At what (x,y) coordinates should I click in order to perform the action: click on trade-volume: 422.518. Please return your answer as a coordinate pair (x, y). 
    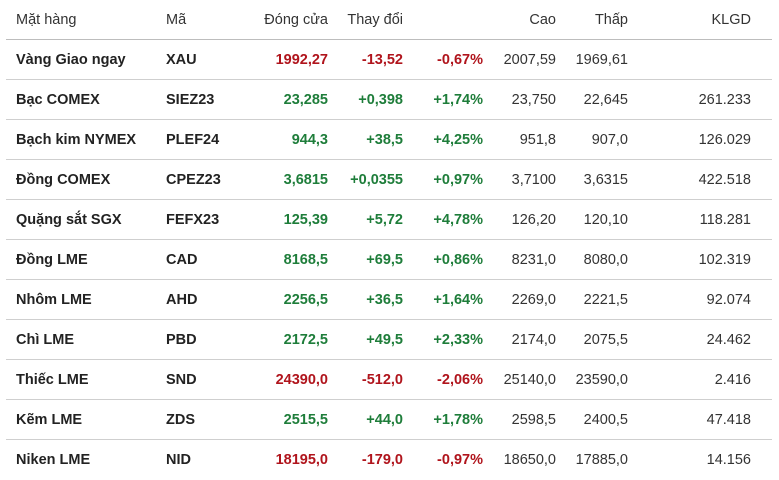
    Looking at the image, I should click on (724, 179).